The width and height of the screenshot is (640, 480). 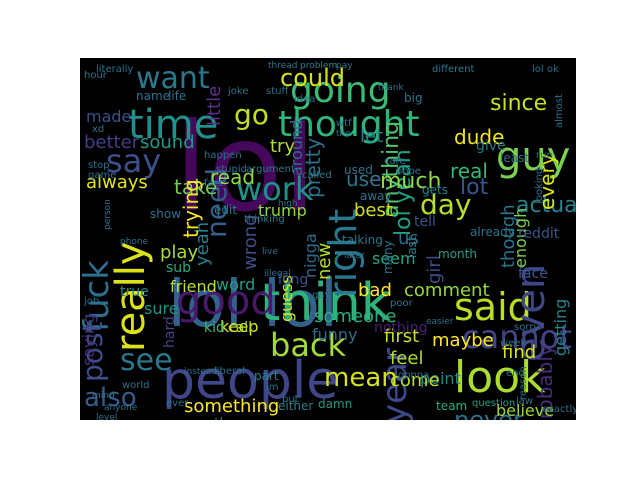 What do you see at coordinates (515, 373) in the screenshot?
I see `cloud-word-end: end` at bounding box center [515, 373].